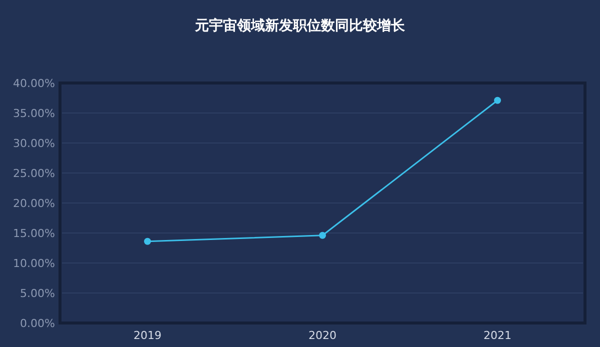 The height and width of the screenshot is (347, 600). I want to click on y-tick-label: 40.00%, so click(34, 83).